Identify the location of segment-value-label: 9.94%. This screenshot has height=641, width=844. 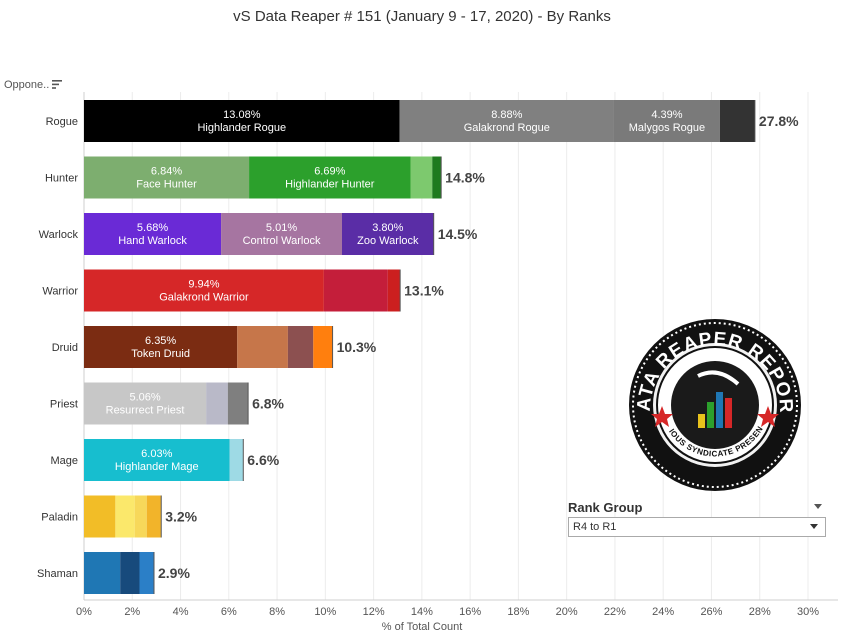
(203, 285).